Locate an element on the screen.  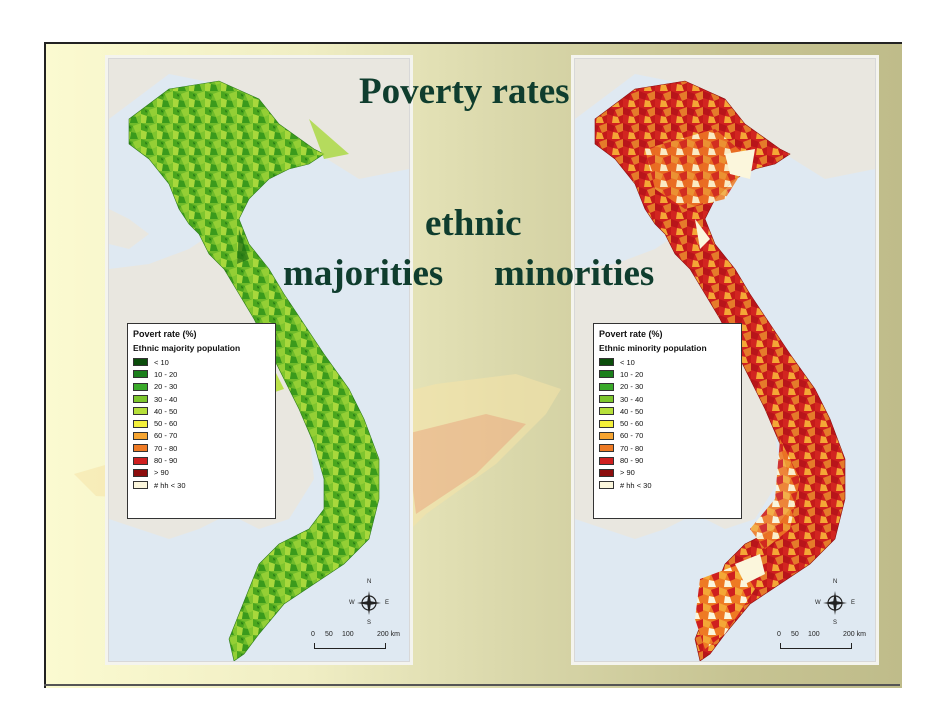
legend-subtitle: Ethnic majority population is located at coordinates (187, 348).